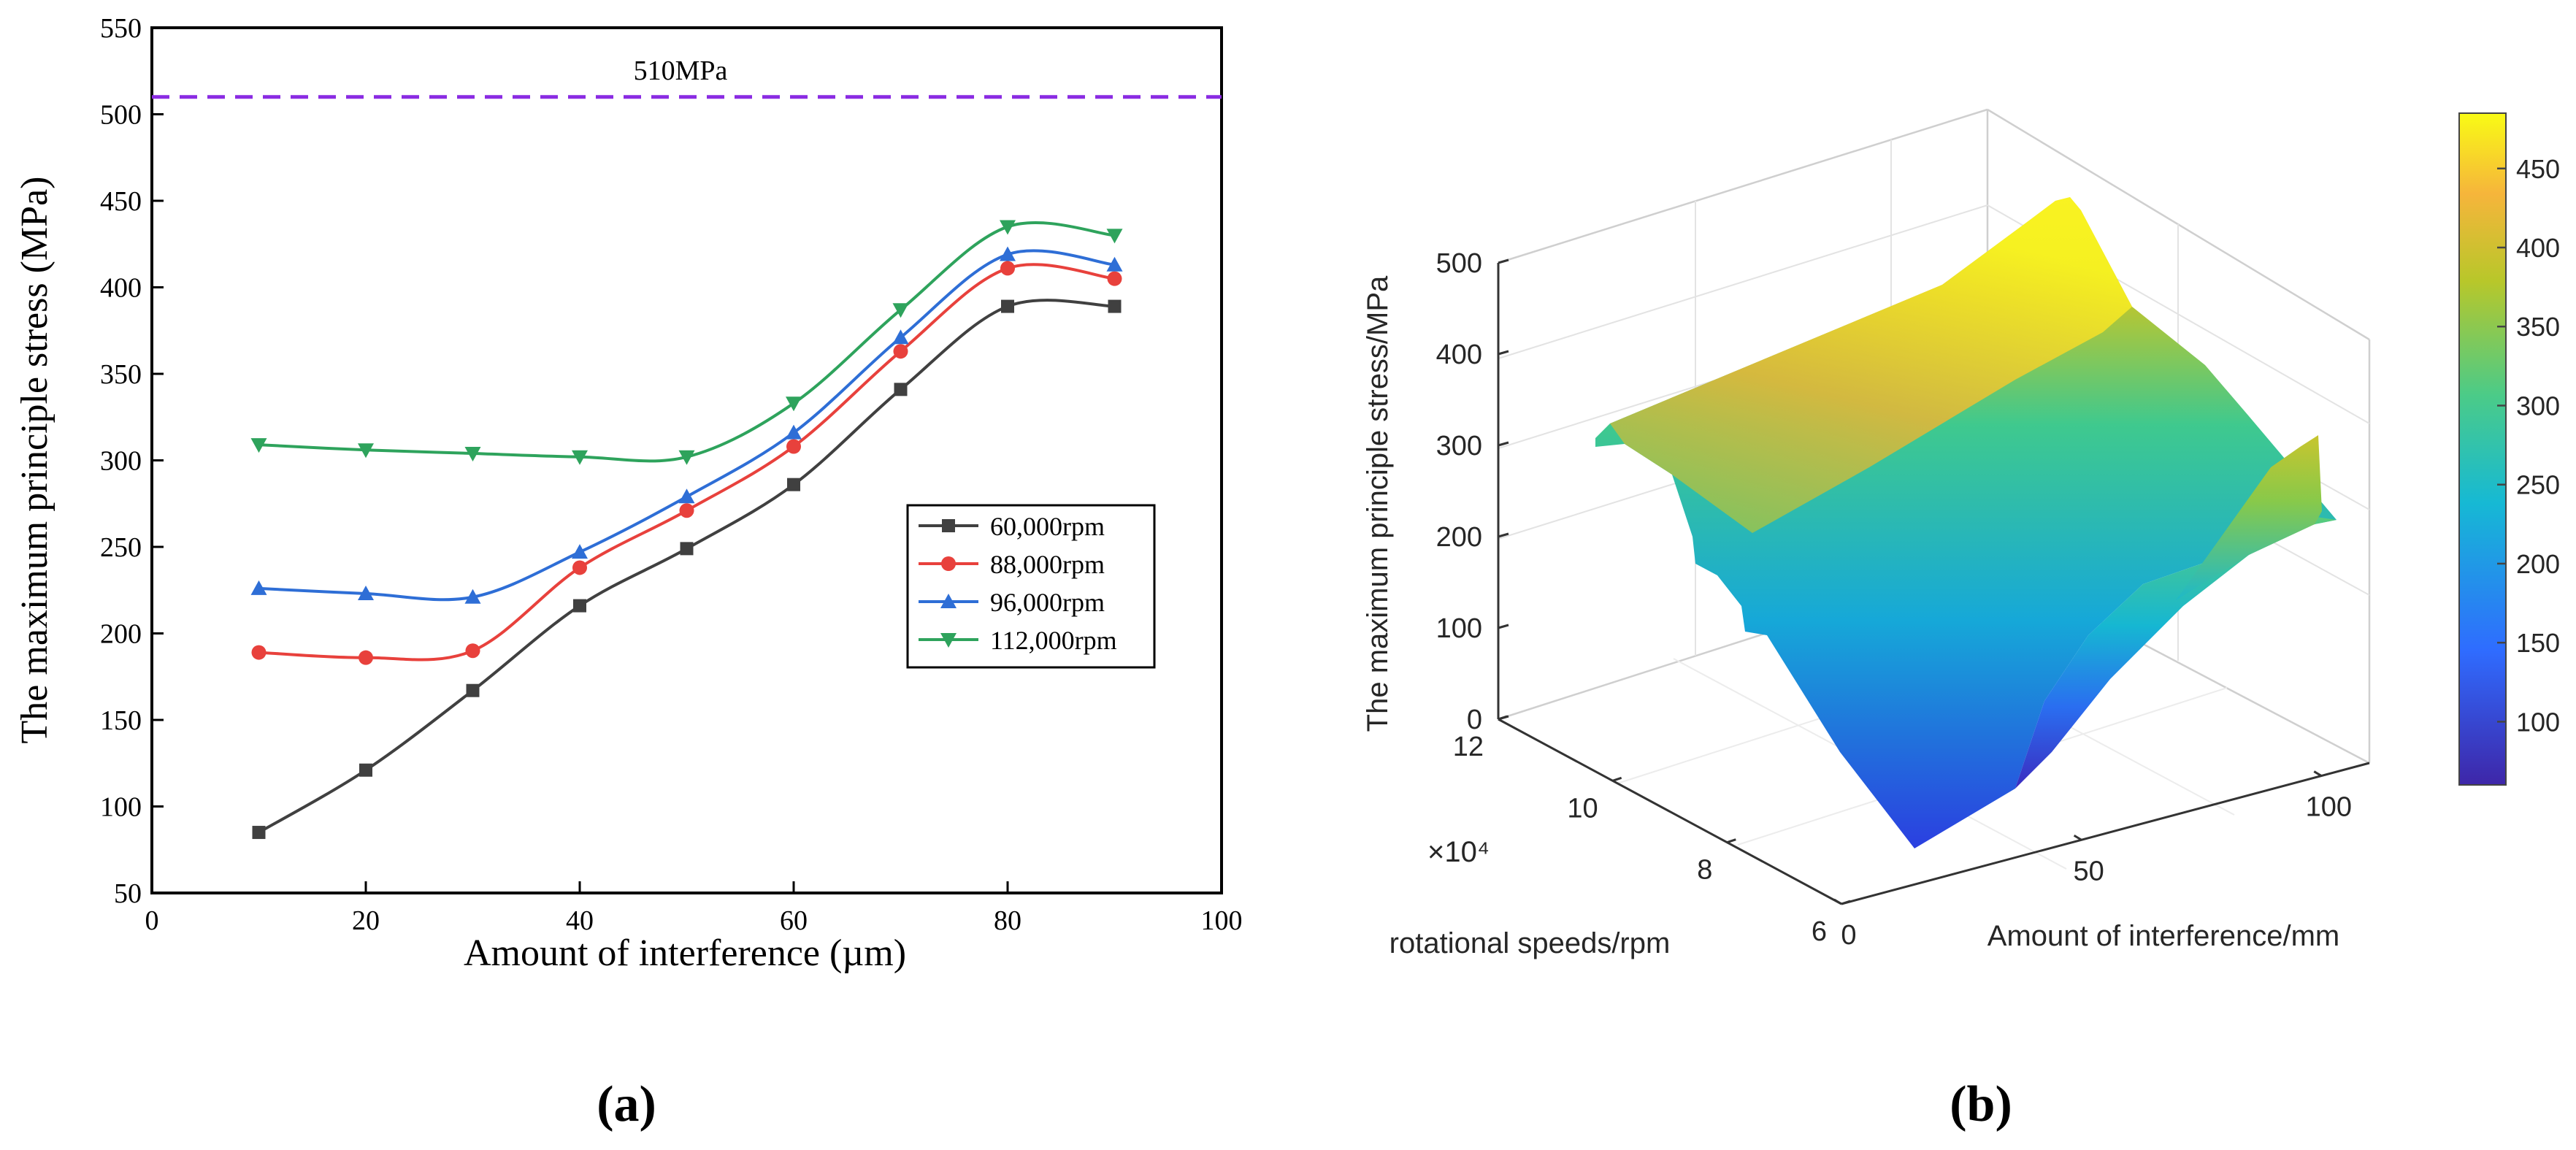  What do you see at coordinates (1053, 640) in the screenshot?
I see `legend-entry: 112,000rpm` at bounding box center [1053, 640].